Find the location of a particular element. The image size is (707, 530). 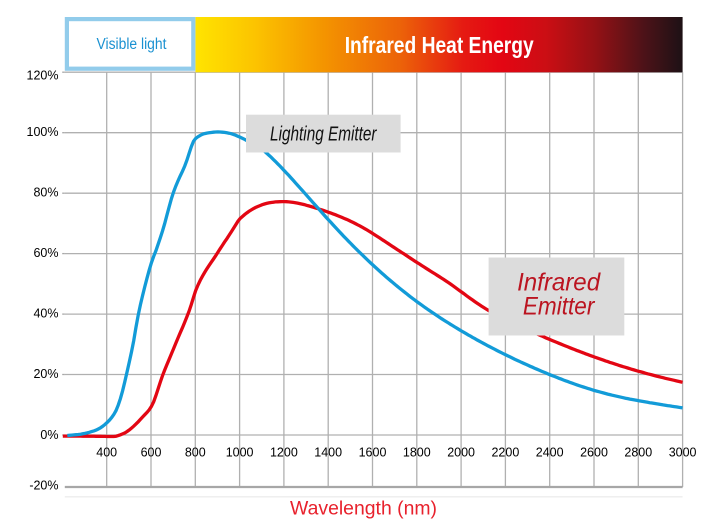

svg-text: 60% is located at coordinates (45, 253).